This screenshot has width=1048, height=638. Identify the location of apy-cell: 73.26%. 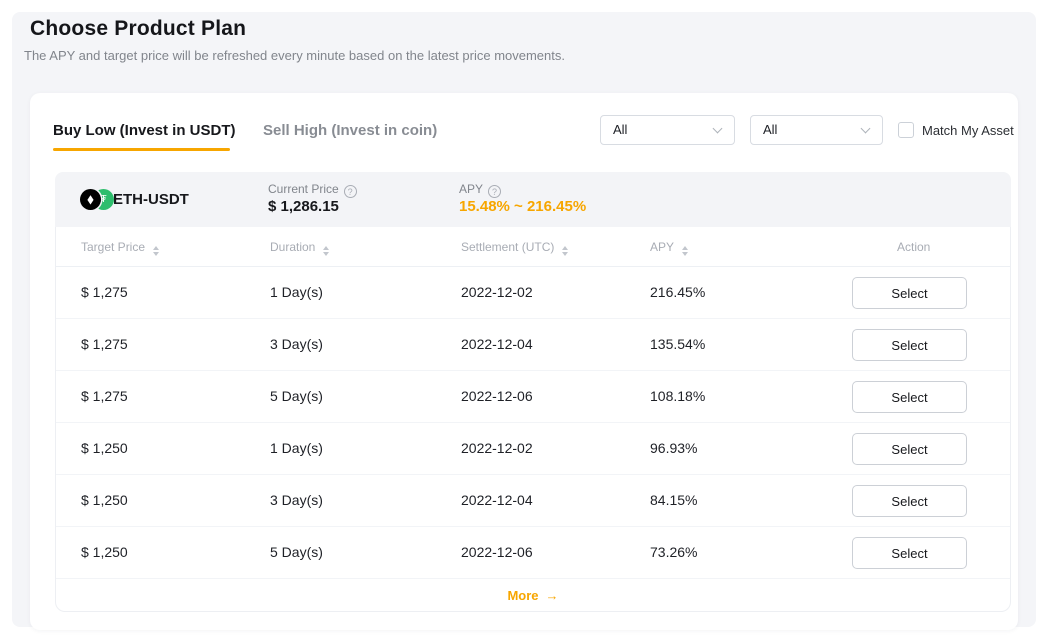
(674, 552).